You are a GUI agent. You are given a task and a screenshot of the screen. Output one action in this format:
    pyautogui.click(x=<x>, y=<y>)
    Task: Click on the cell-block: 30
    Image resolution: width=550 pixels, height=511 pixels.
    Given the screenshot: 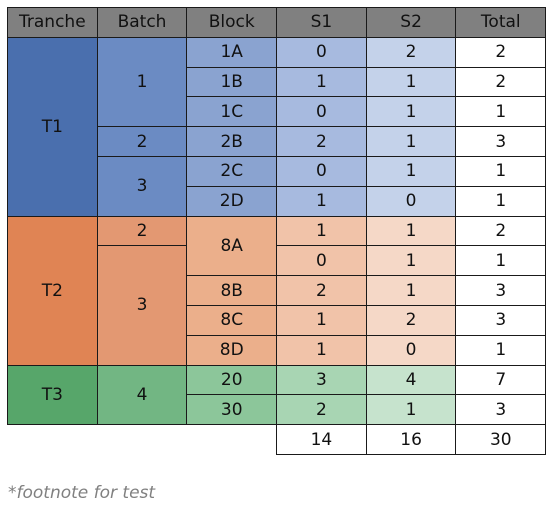 What is the action you would take?
    pyautogui.click(x=232, y=410)
    